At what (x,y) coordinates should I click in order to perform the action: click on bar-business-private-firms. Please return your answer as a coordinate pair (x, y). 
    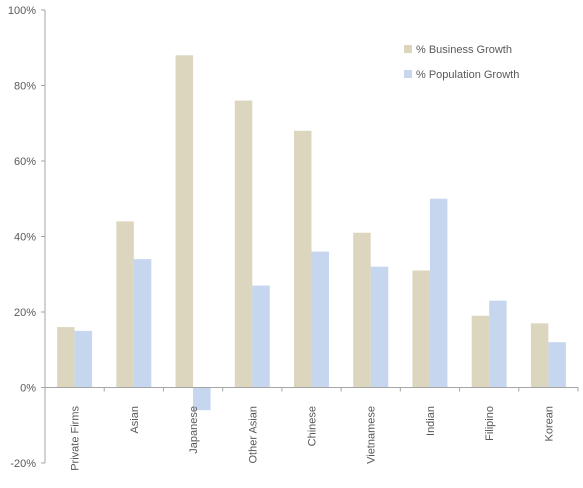
    Looking at the image, I should click on (66, 357).